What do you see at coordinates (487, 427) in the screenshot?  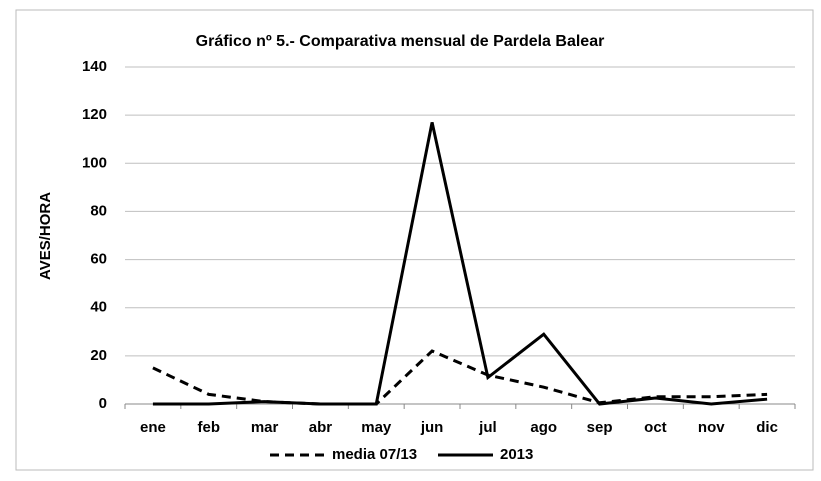 I see `x-tick-label: jul` at bounding box center [487, 427].